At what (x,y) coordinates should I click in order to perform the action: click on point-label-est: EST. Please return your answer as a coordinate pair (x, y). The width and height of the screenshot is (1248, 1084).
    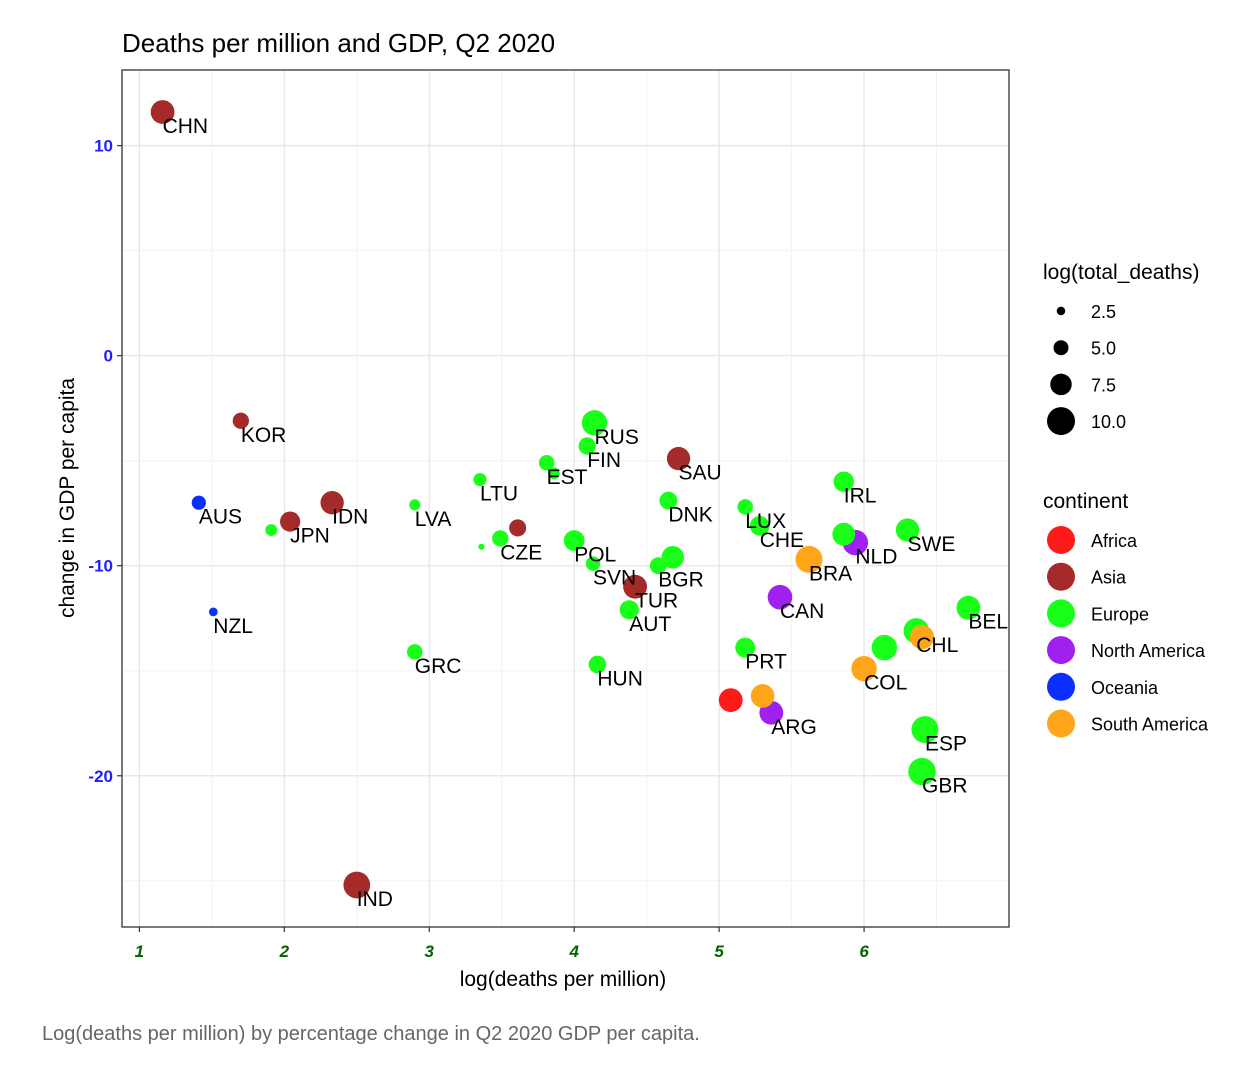
    Looking at the image, I should click on (567, 477).